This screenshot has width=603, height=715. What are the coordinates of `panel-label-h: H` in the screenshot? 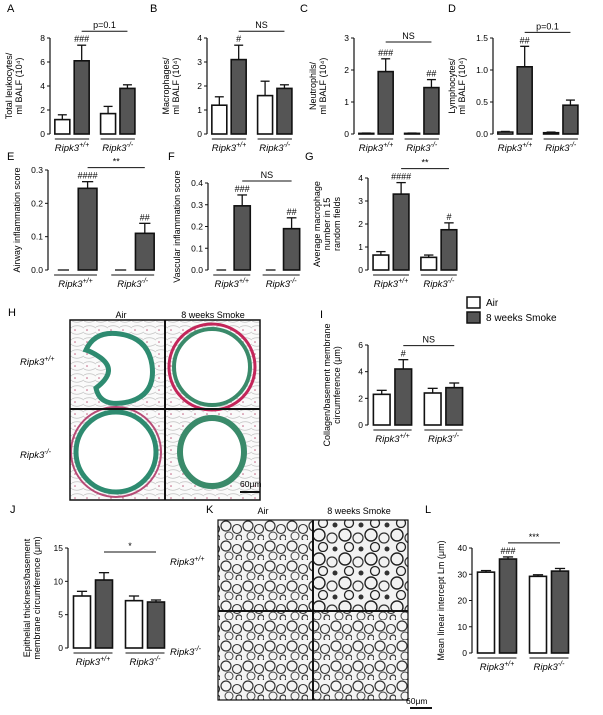 It's located at (12, 313).